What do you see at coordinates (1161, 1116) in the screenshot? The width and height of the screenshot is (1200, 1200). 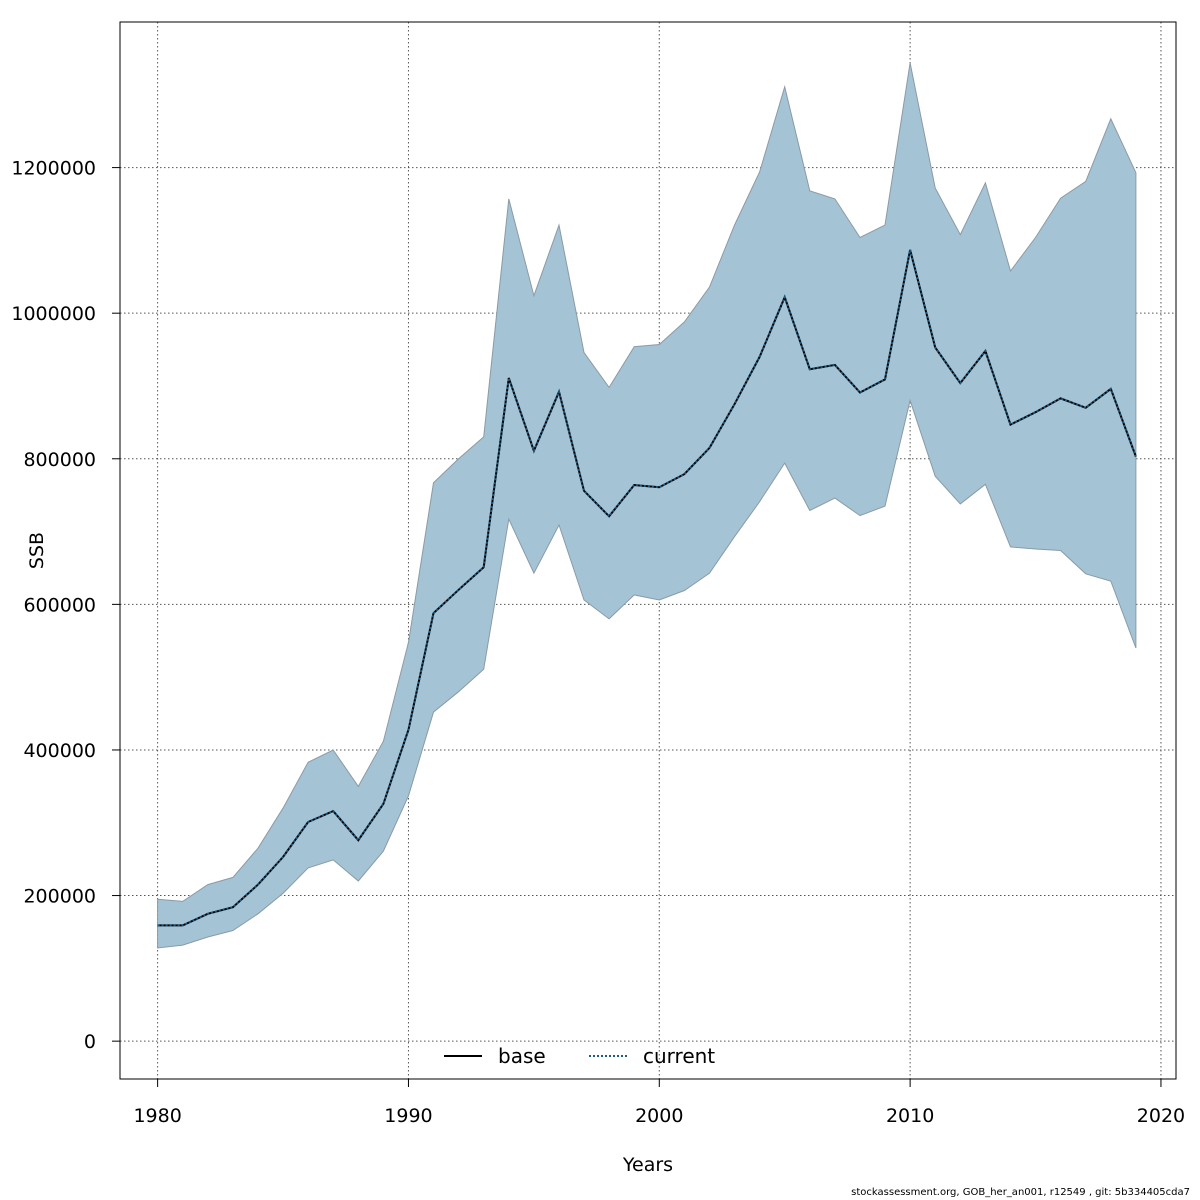 I see `x-tick-label-2020: 2020` at bounding box center [1161, 1116].